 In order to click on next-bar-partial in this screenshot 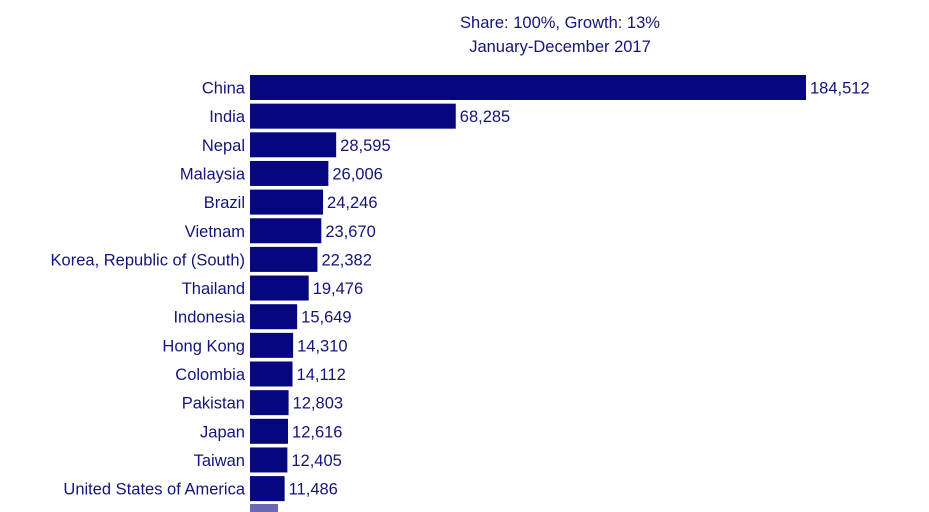, I will do `click(264, 508)`.